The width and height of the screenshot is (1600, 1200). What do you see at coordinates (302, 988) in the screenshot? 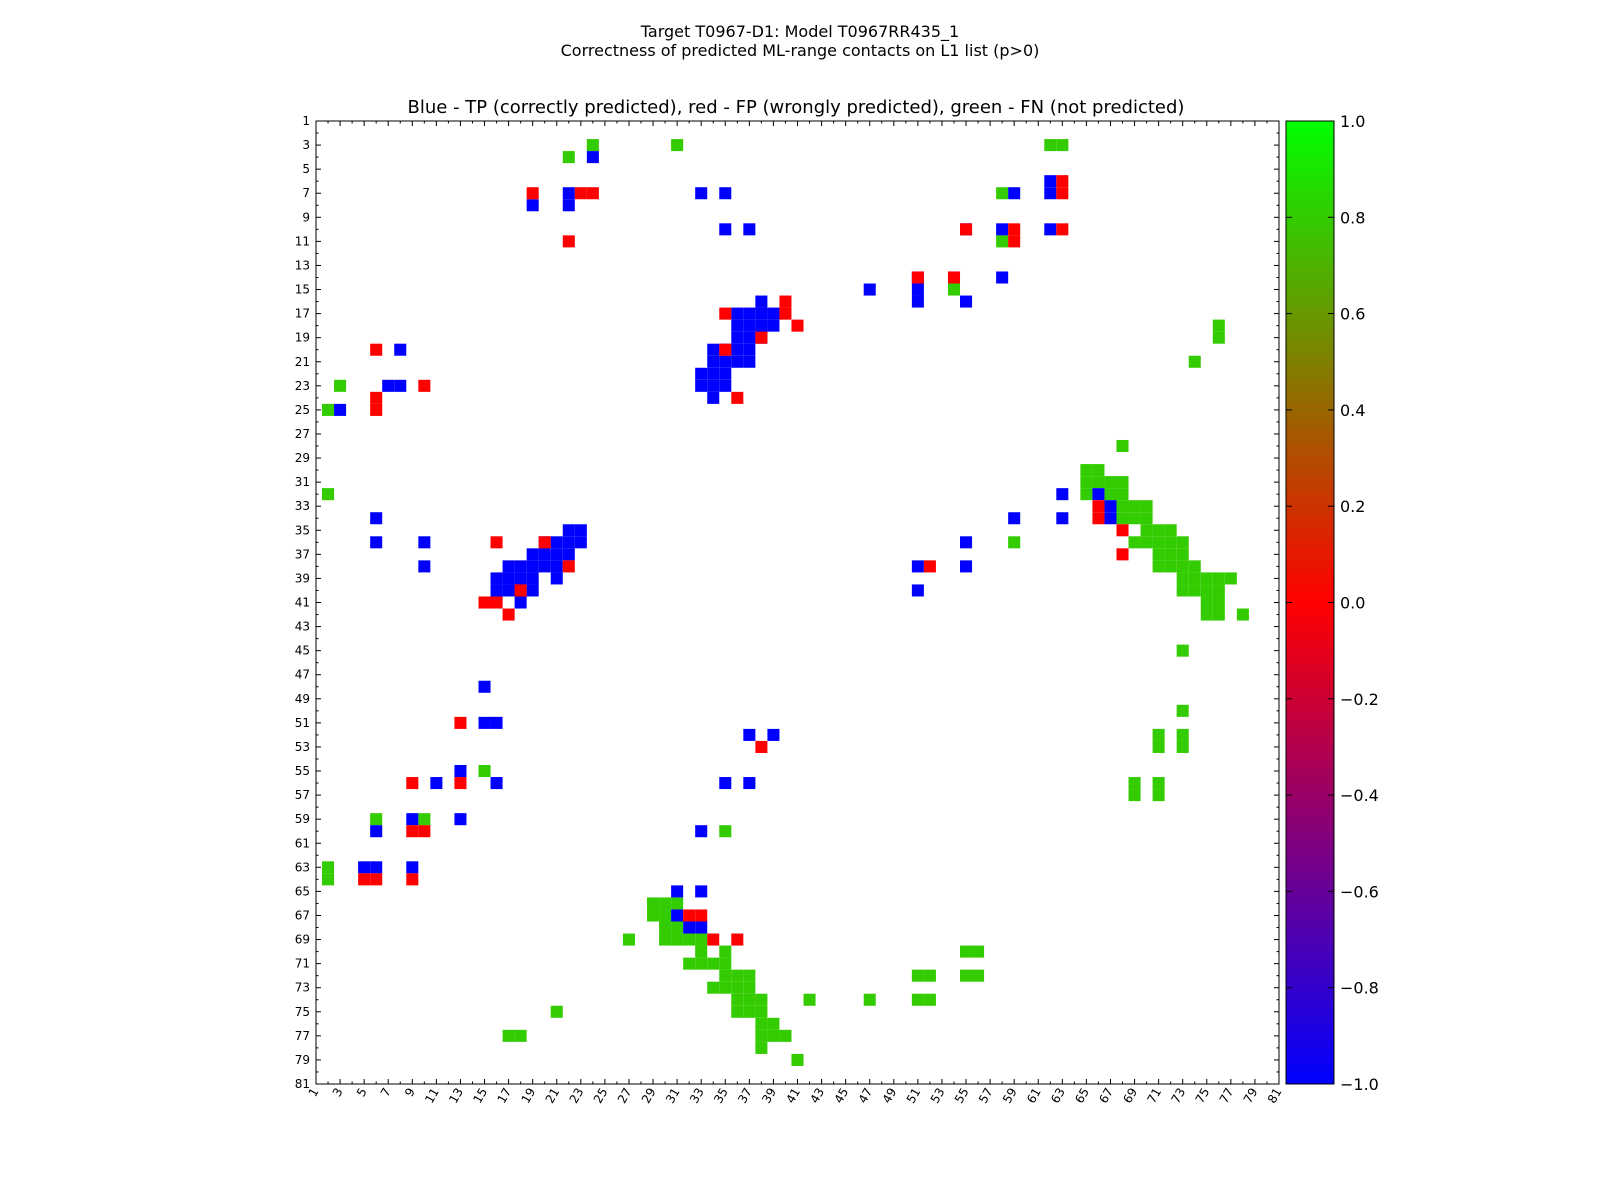
I see `y-tick-label: 73` at bounding box center [302, 988].